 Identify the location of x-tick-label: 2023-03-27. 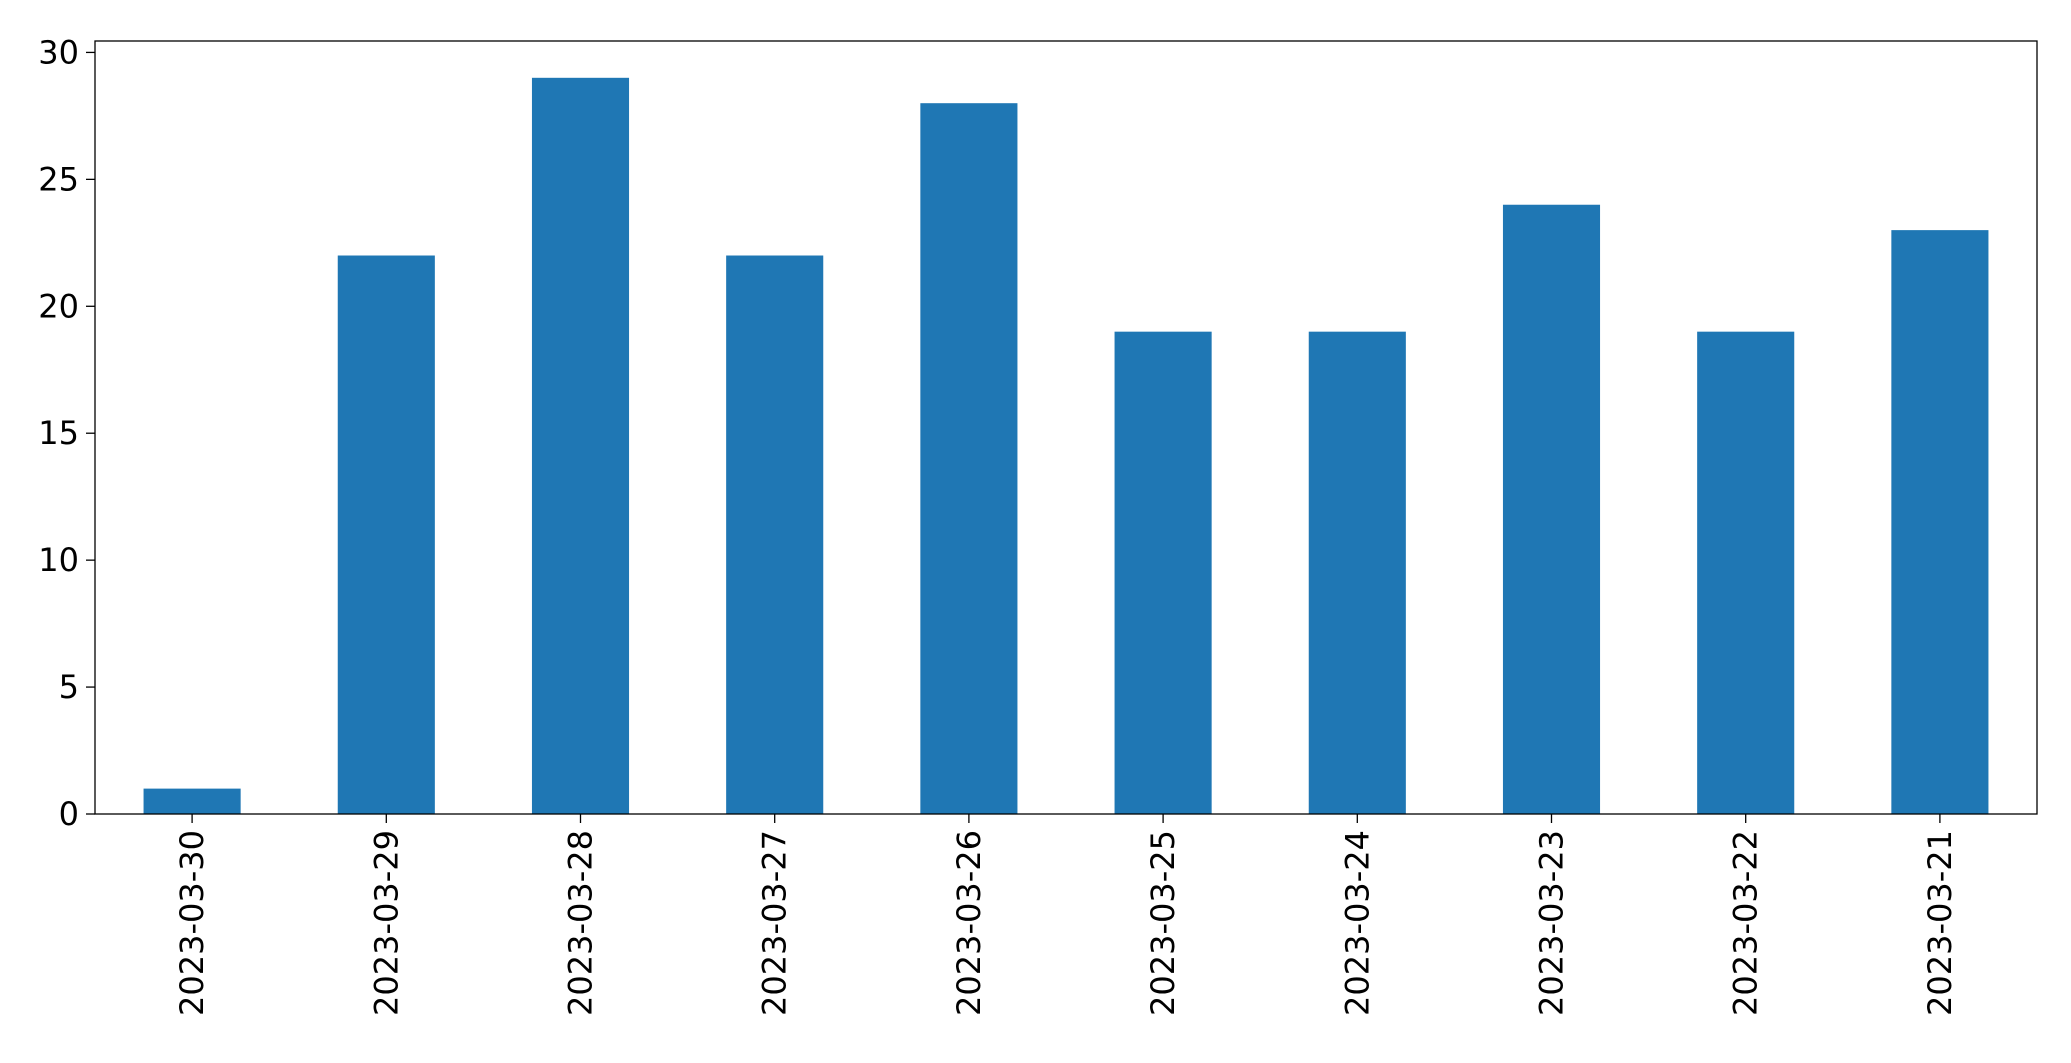
(775, 923).